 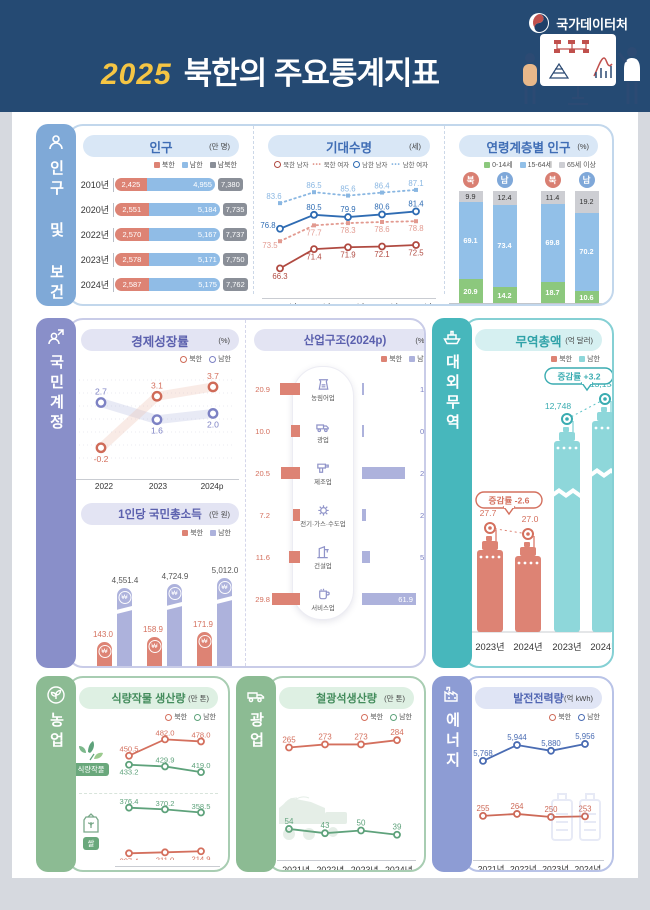 I want to click on chart-title: 식량작물 생산량, so click(x=148, y=699).